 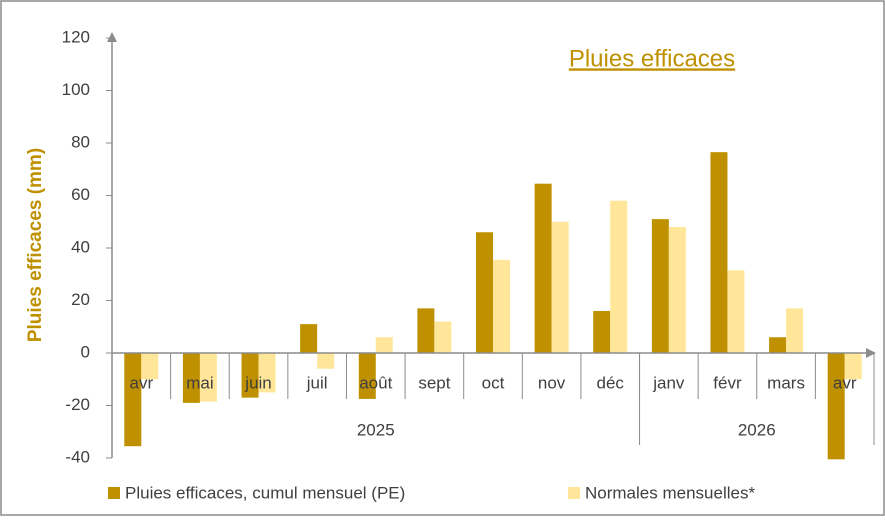 I want to click on x-tick-label: août, so click(x=375, y=382).